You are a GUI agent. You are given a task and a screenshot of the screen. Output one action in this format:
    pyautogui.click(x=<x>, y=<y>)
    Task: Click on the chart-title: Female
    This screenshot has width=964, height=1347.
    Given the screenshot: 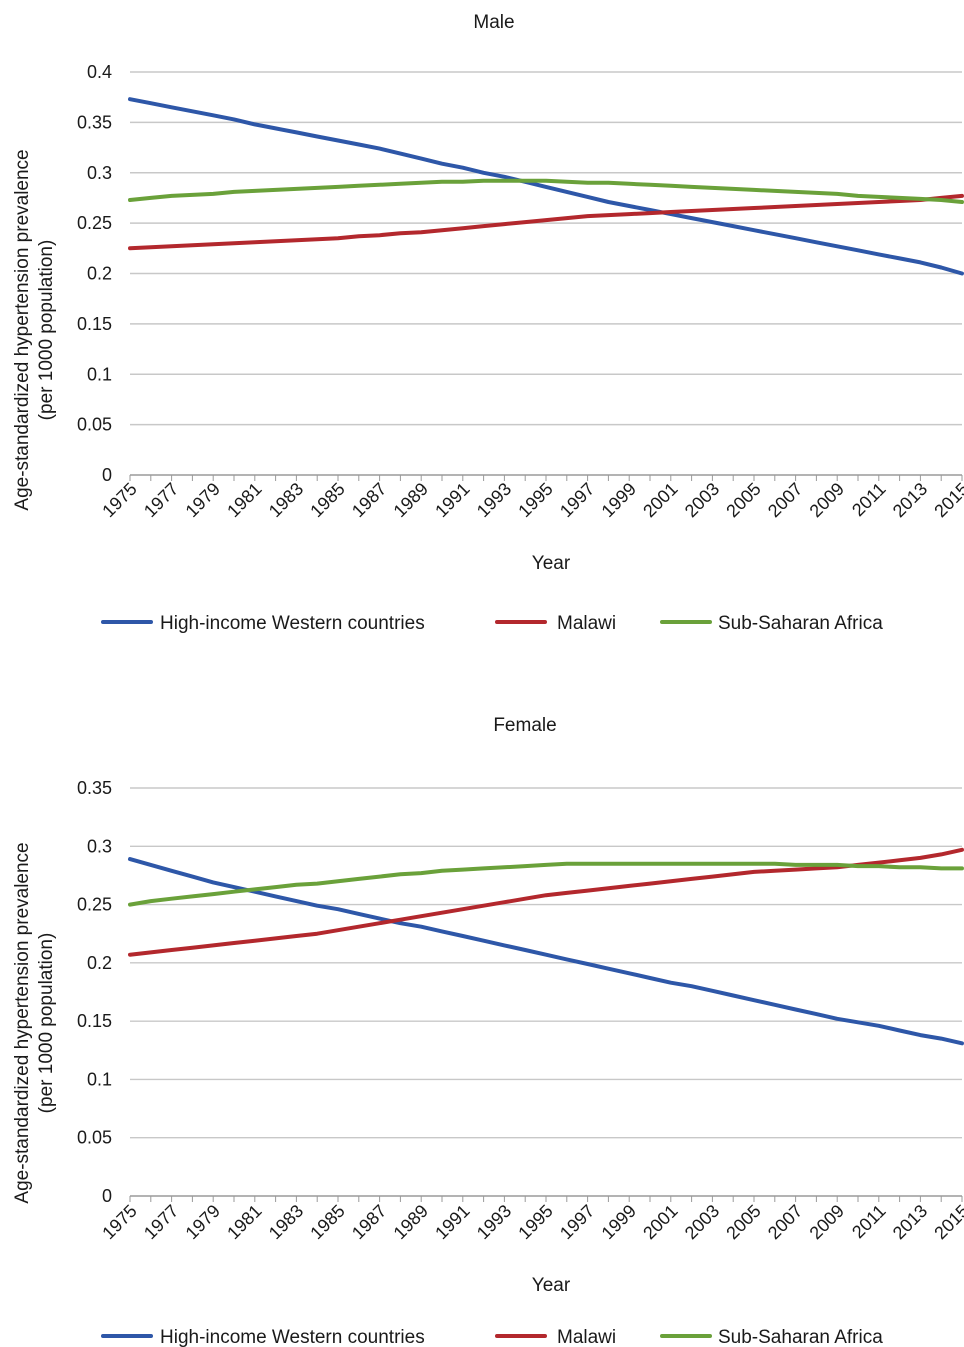 What is the action you would take?
    pyautogui.click(x=524, y=725)
    